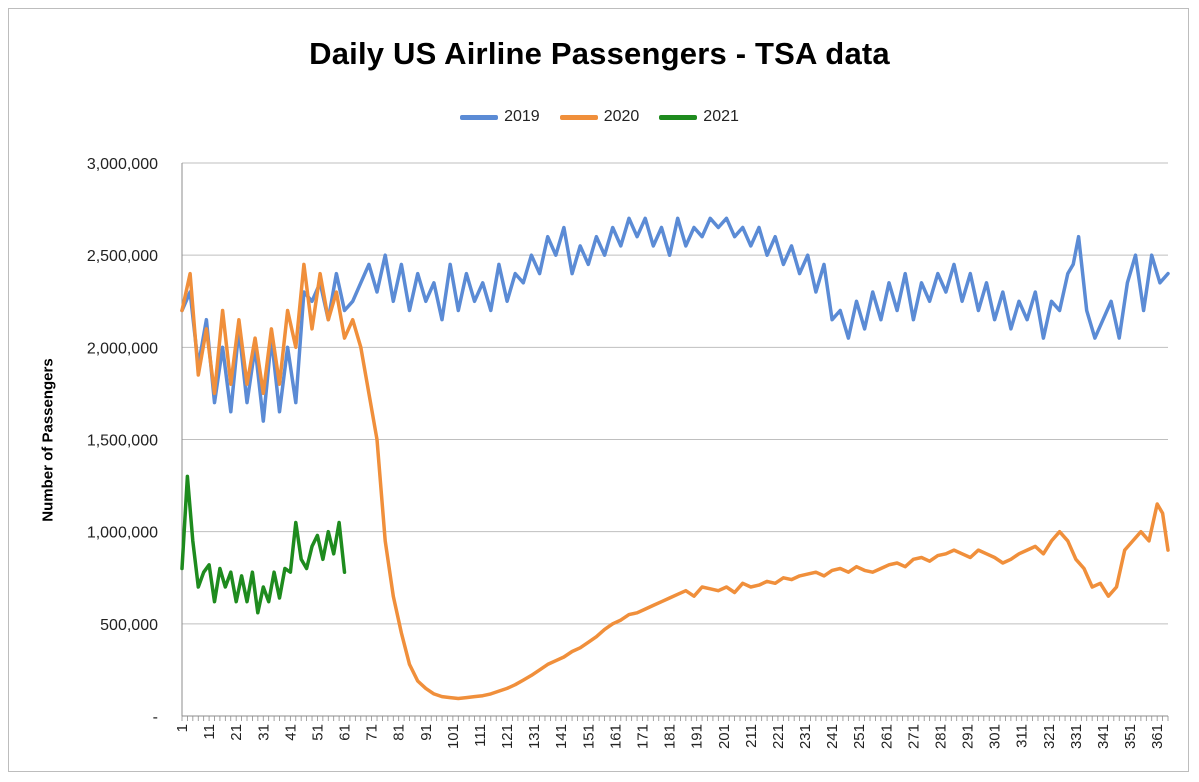 The width and height of the screenshot is (1199, 782). What do you see at coordinates (122, 164) in the screenshot?
I see `y-tick-label: 3,000,000` at bounding box center [122, 164].